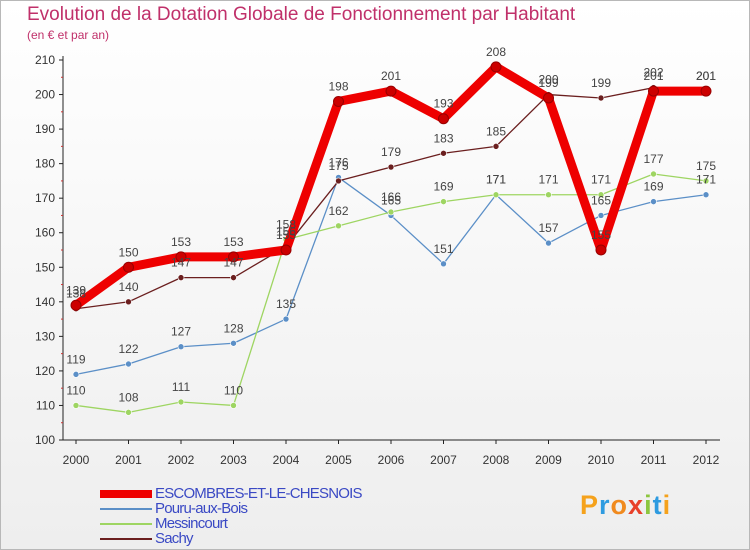 This screenshot has height=550, width=750. I want to click on y-tick-label: 180, so click(45, 164).